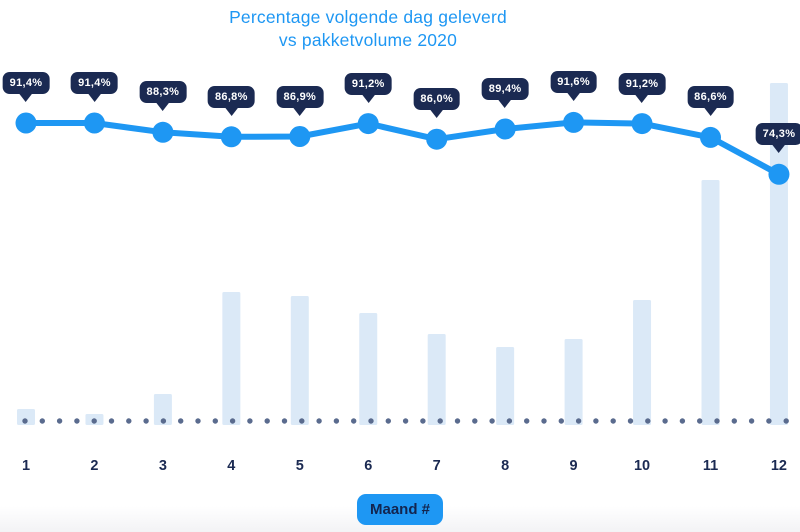  I want to click on x-axis-label-8: 8, so click(505, 466).